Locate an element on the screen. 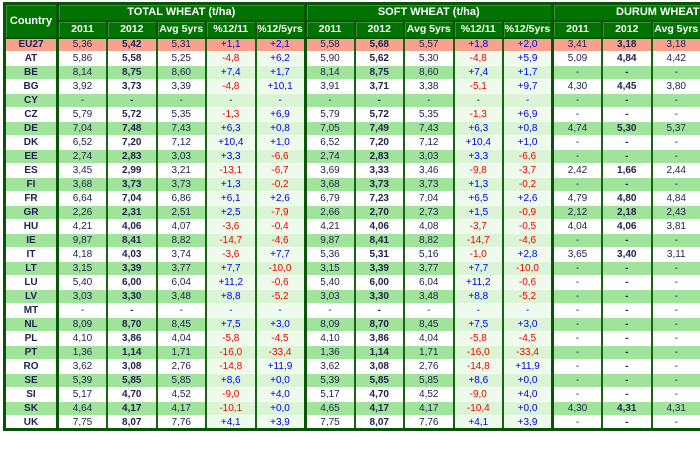  cell-hu-soft-0: 4,21 is located at coordinates (329, 226).